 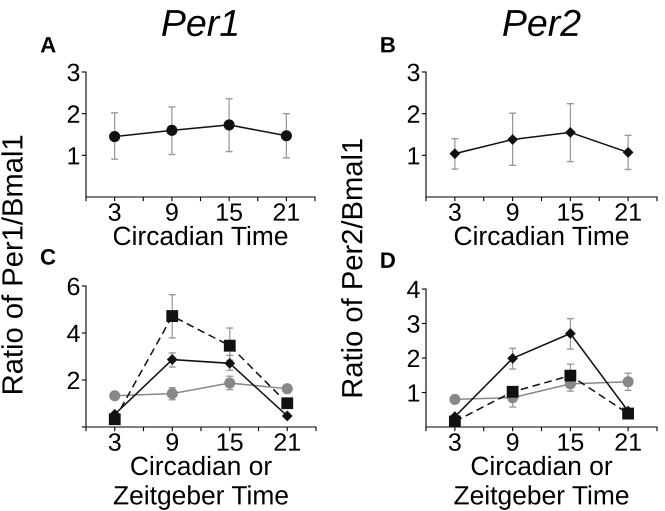 What do you see at coordinates (199, 23) in the screenshot?
I see `chart-title: Per1` at bounding box center [199, 23].